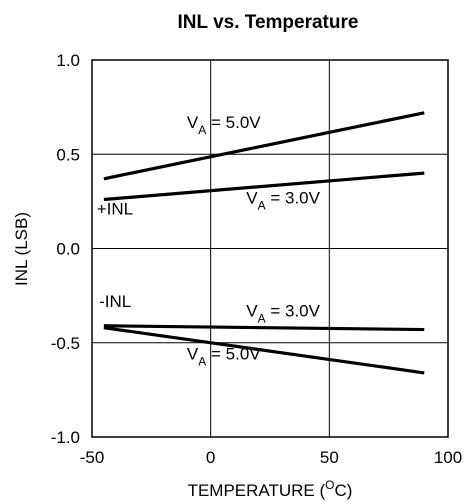 This screenshot has width=473, height=502. Describe the element at coordinates (329, 485) in the screenshot. I see `x-axis-label-unit: O` at that location.